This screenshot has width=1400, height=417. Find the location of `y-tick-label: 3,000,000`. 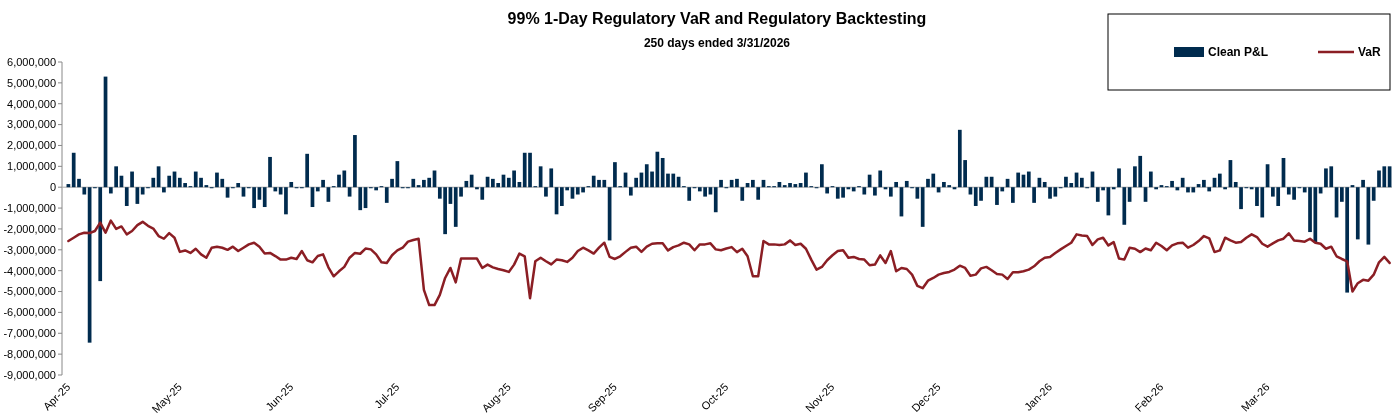

y-tick-label: 3,000,000 is located at coordinates (31, 124).